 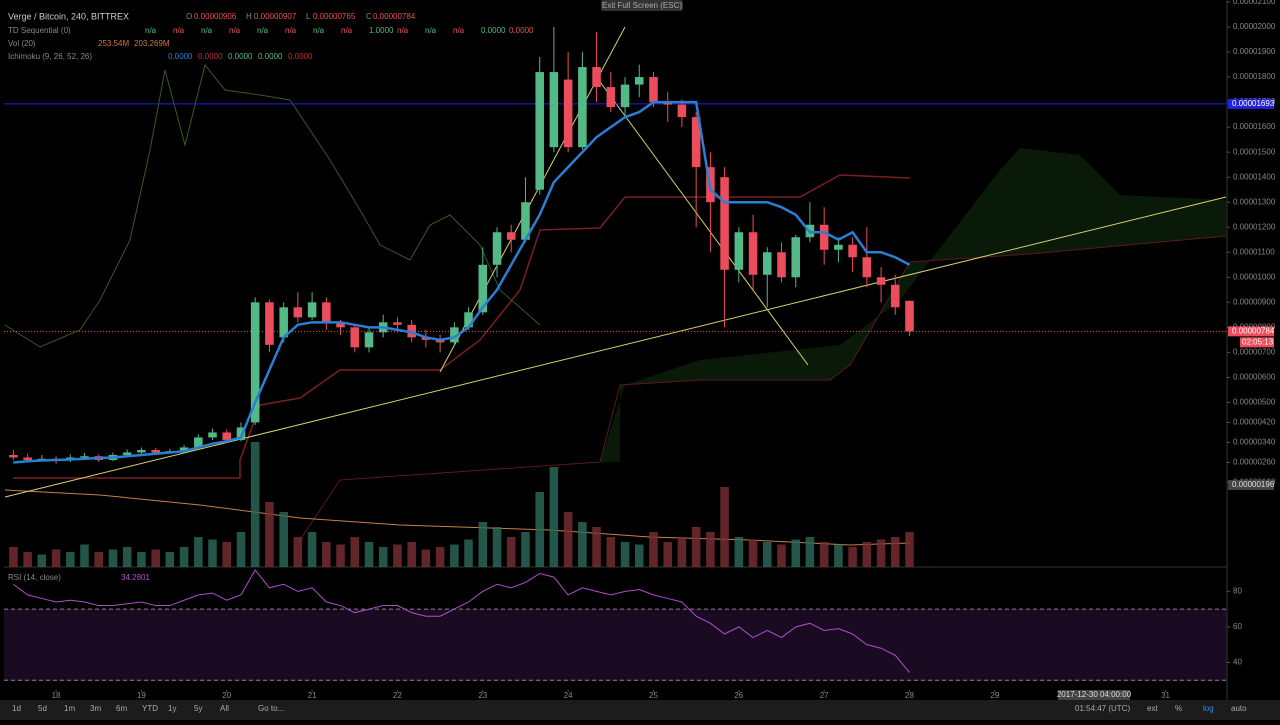 I want to click on y-tick-label: 0.00002100, so click(x=1254, y=3).